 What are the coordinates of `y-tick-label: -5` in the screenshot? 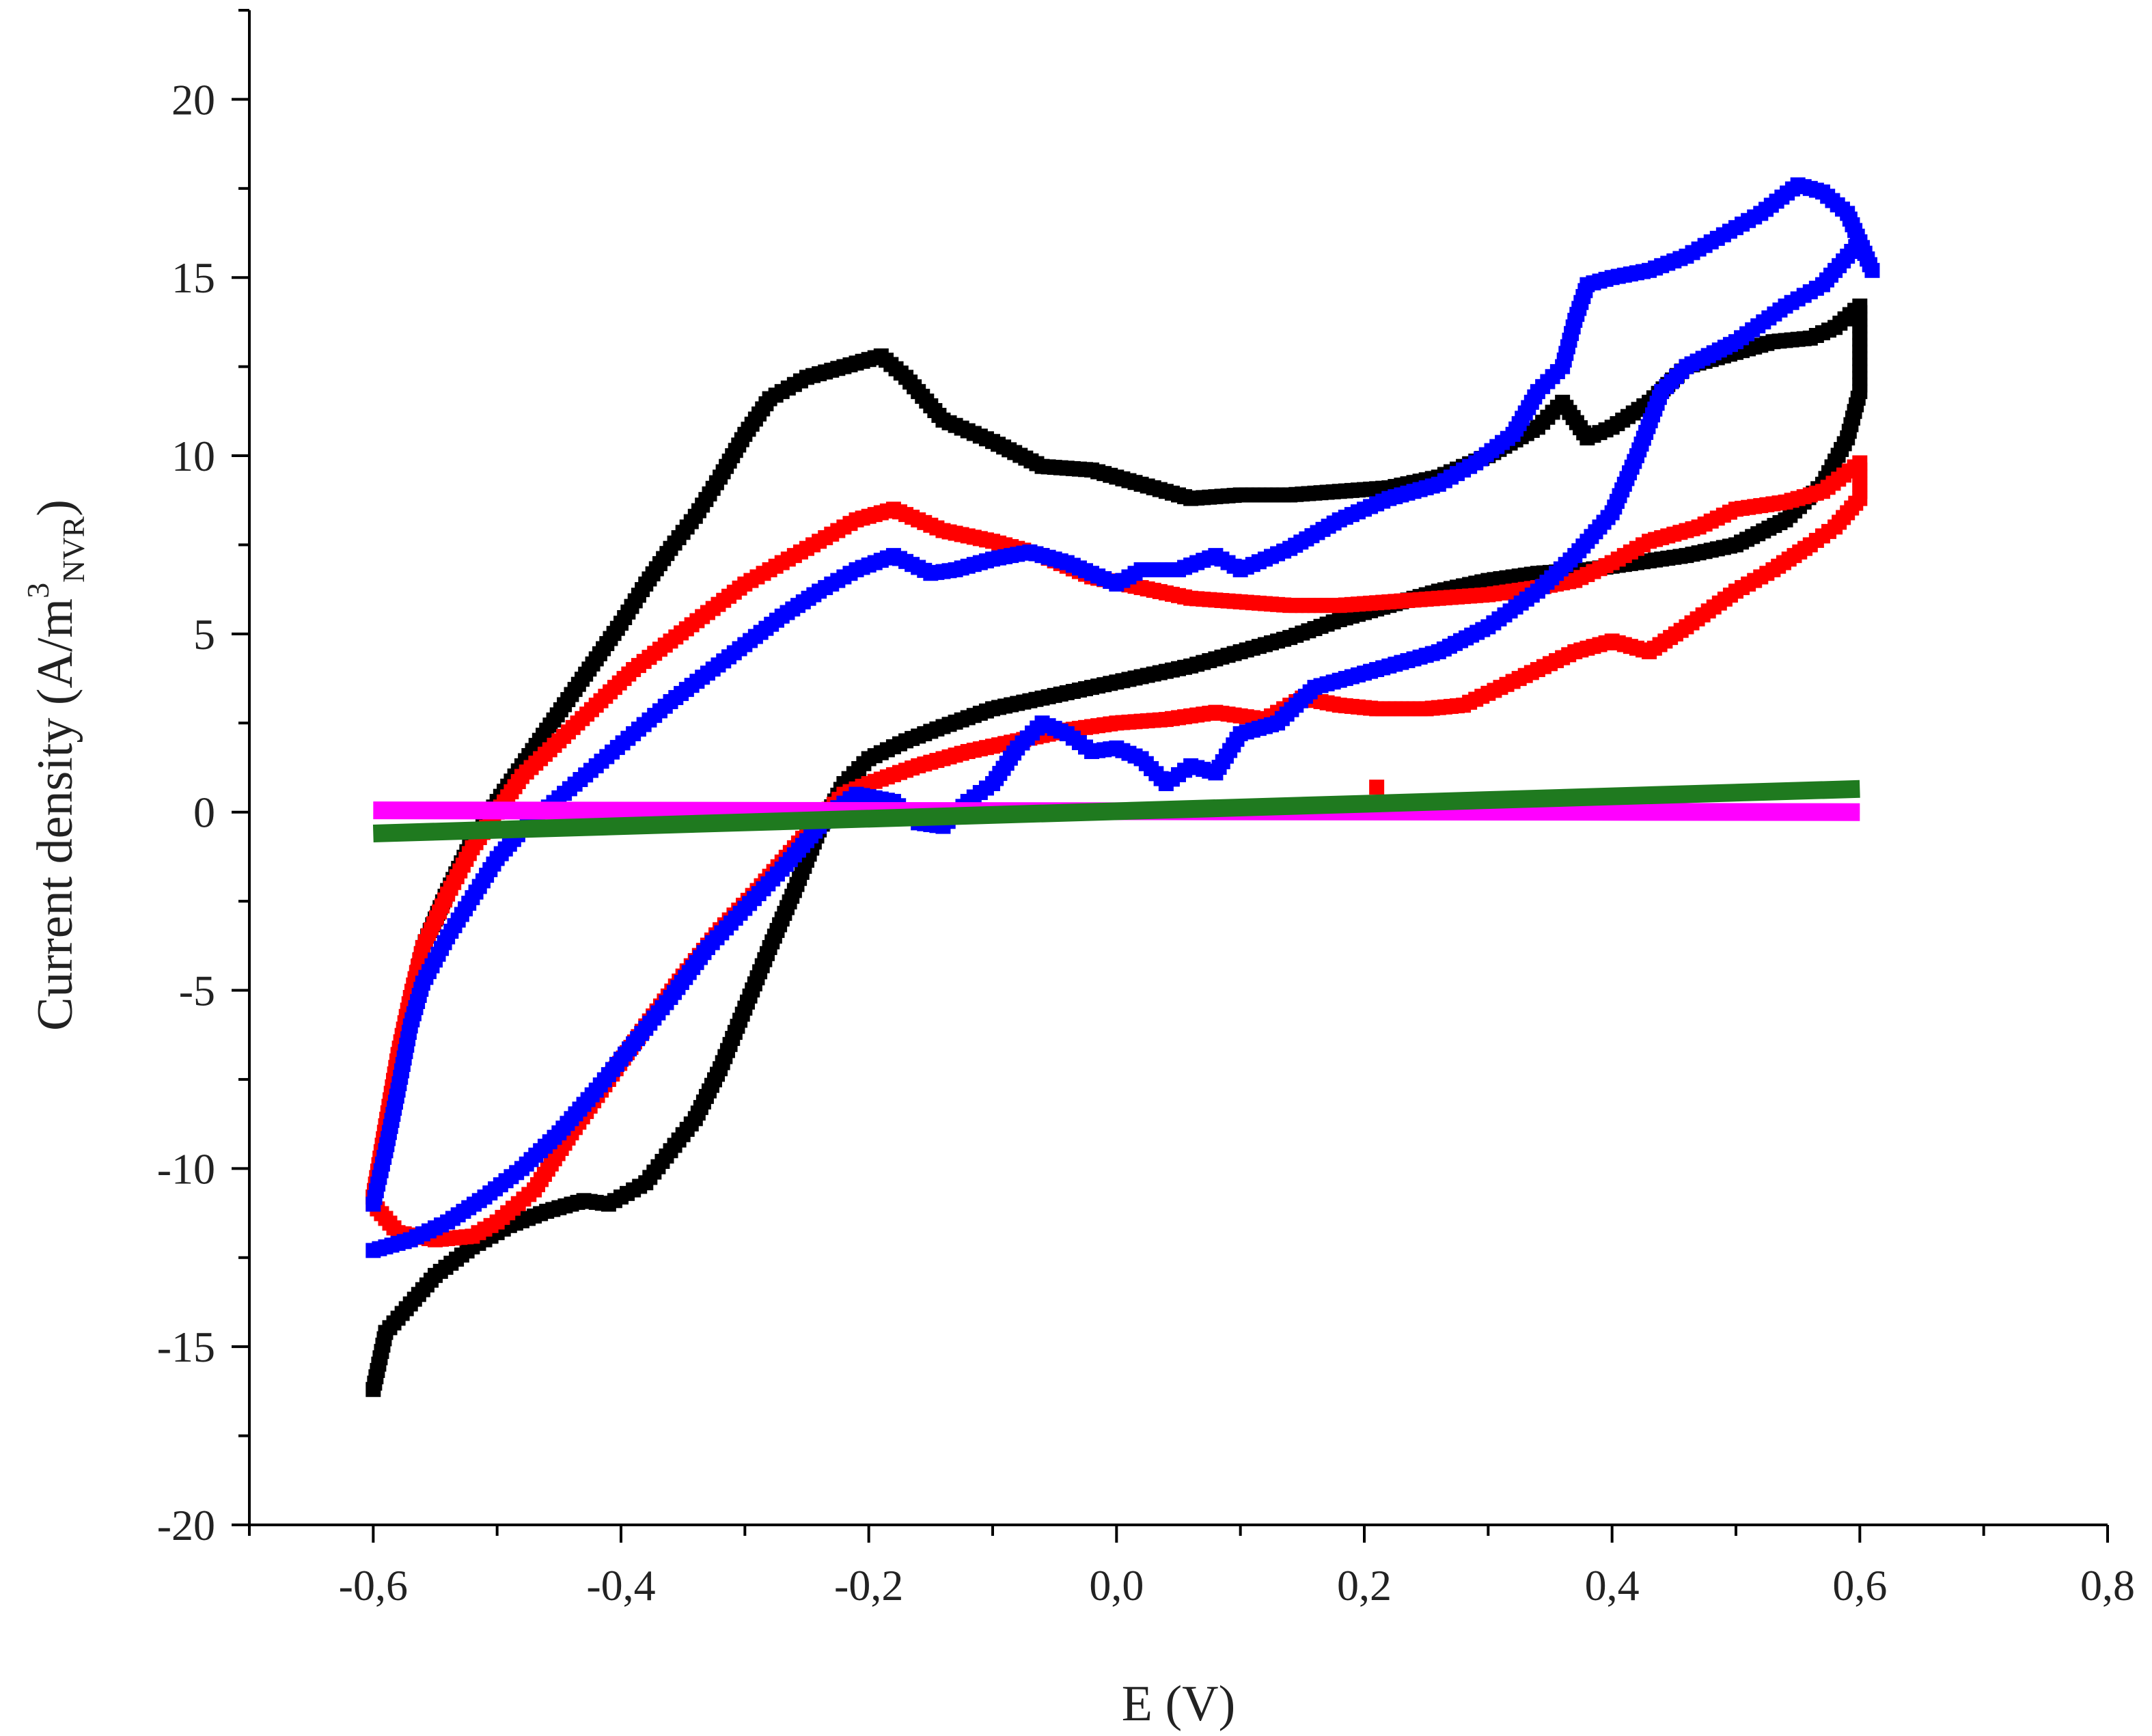 It's located at (197, 991).